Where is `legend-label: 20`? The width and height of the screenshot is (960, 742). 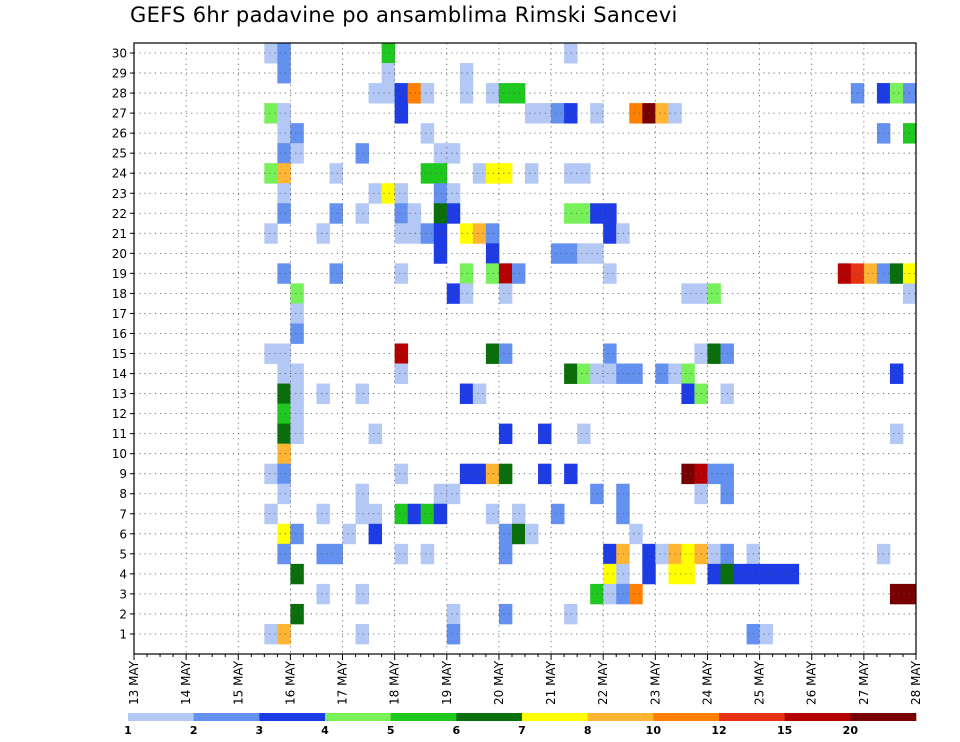 legend-label: 20 is located at coordinates (851, 730).